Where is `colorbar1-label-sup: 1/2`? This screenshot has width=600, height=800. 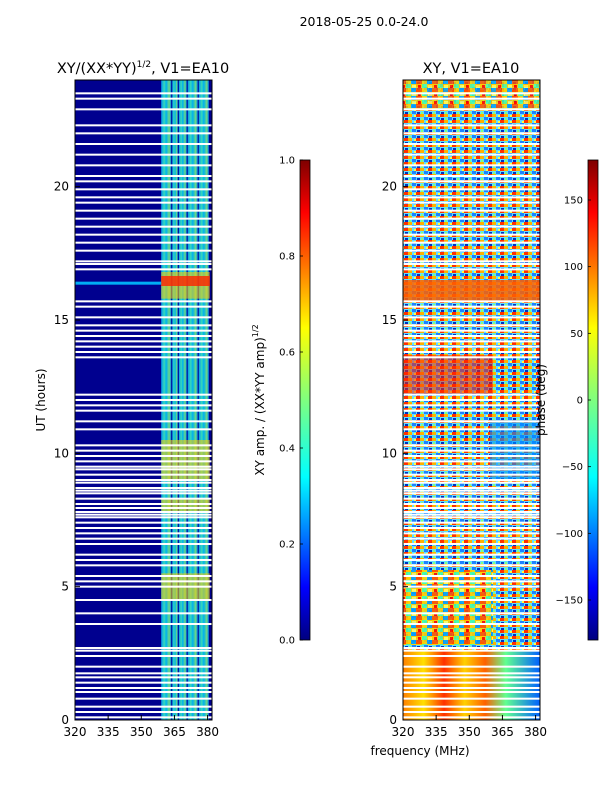 colorbar1-label-sup: 1/2 is located at coordinates (255, 330).